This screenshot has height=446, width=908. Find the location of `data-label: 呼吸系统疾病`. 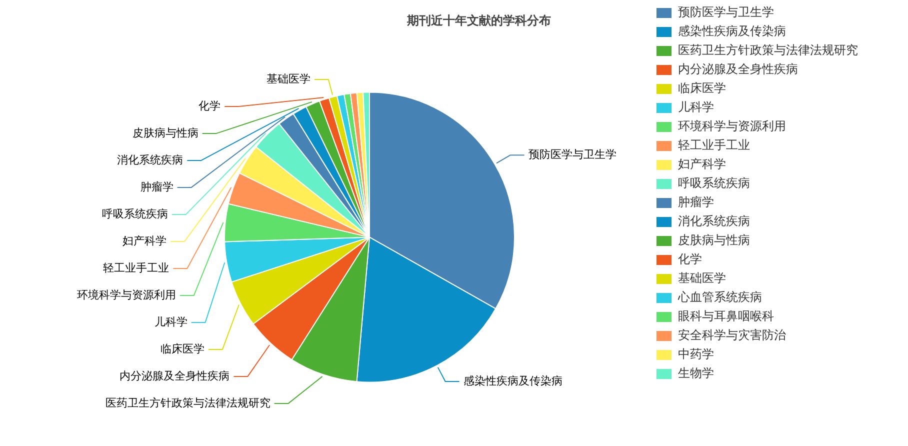

data-label: 呼吸系统疾病 is located at coordinates (135, 213).